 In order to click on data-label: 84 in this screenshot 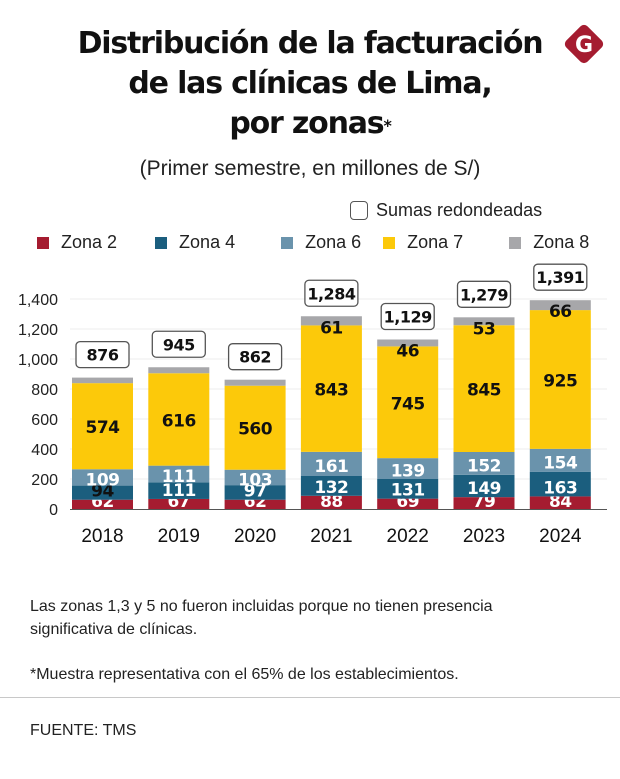, I will do `click(560, 502)`.